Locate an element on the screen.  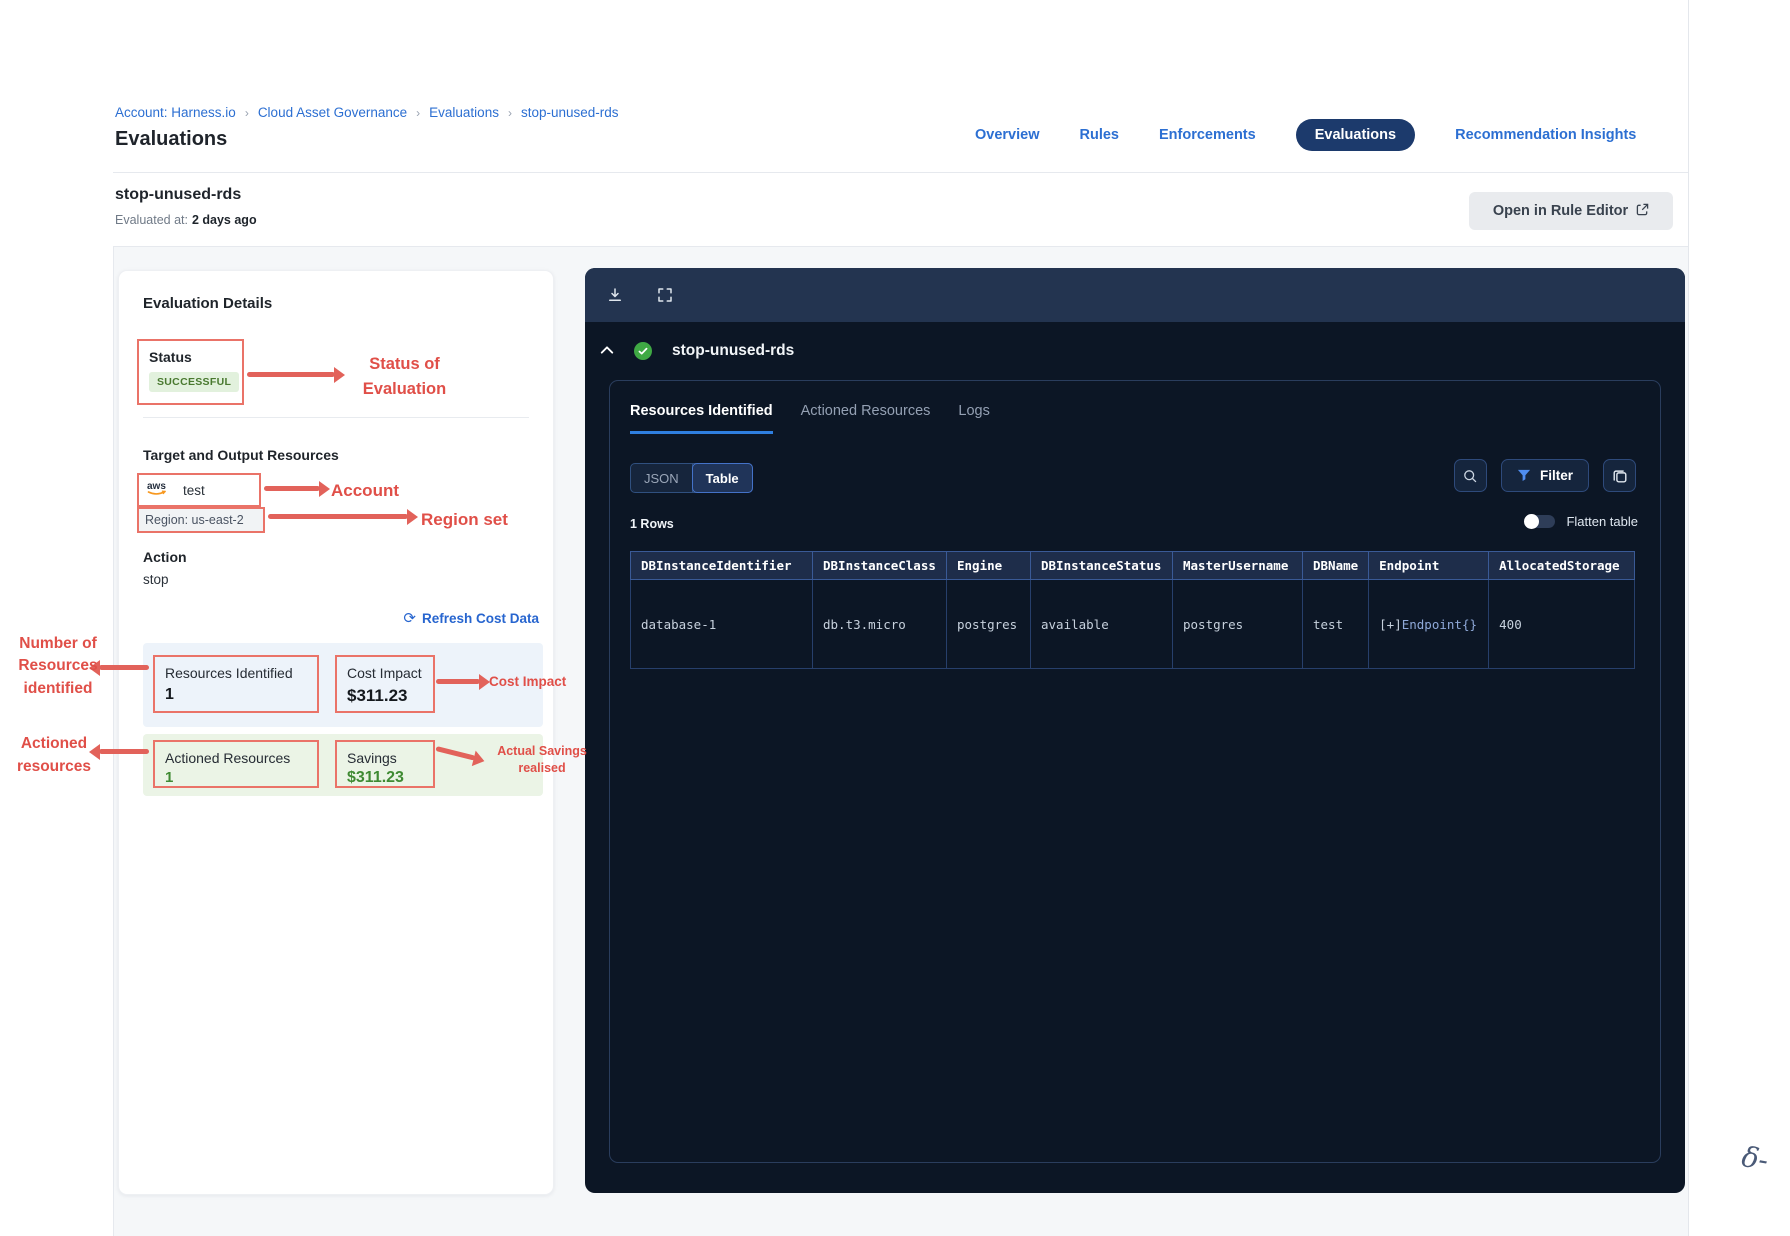
cell-dbinstanceidentifier: database-1 is located at coordinates (721, 624).